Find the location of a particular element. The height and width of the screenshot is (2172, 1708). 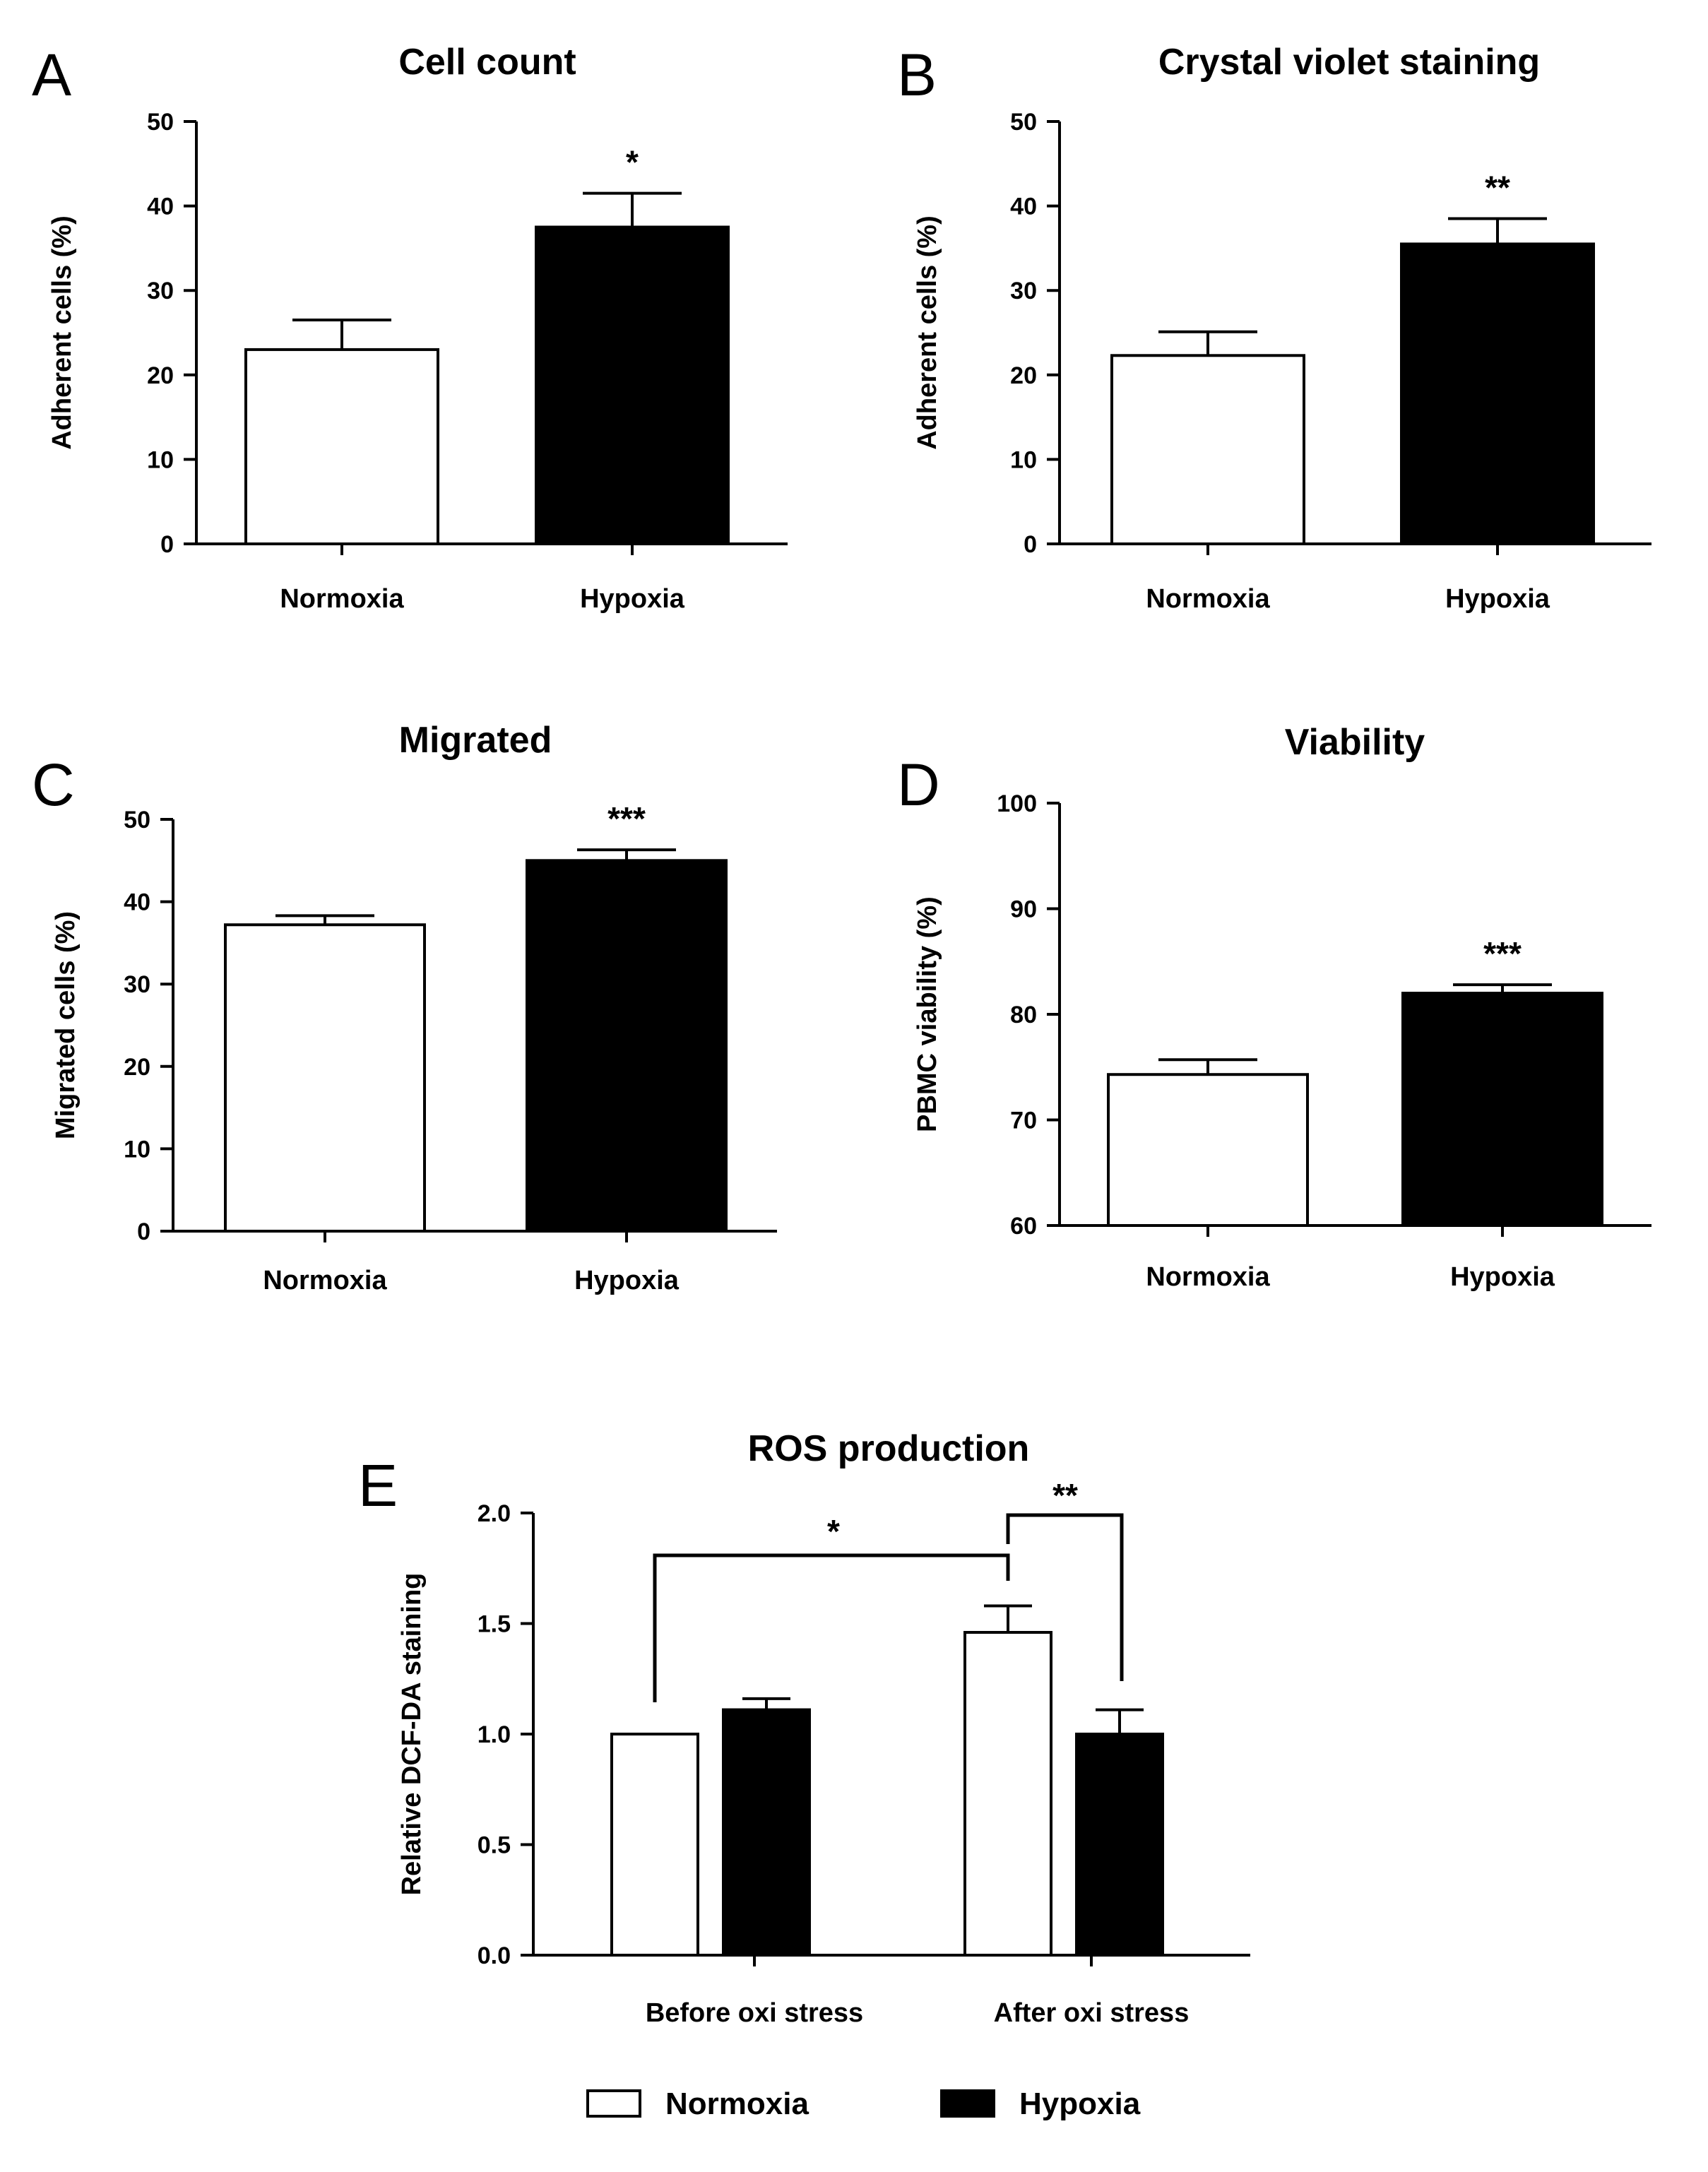

legend-label: Hypoxia is located at coordinates (1080, 2104).